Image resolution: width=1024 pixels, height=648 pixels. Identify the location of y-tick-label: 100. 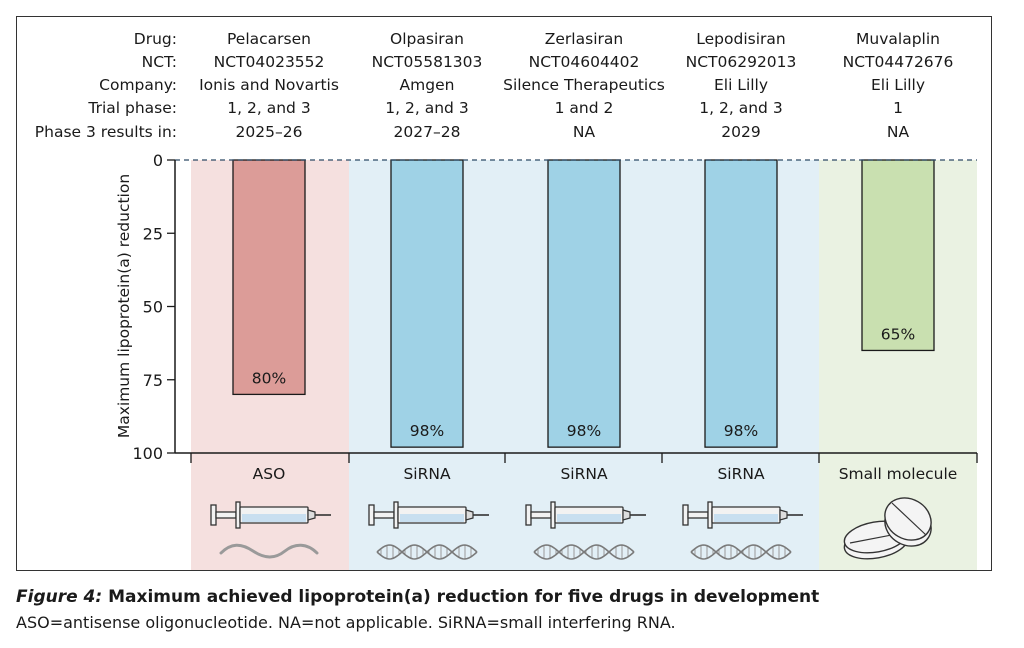
(147, 453).